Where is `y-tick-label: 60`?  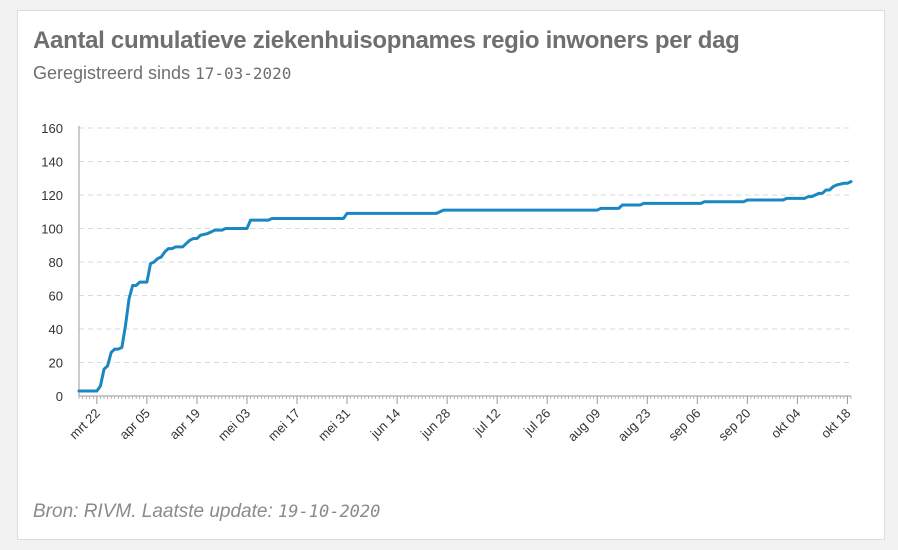 y-tick-label: 60 is located at coordinates (56, 296).